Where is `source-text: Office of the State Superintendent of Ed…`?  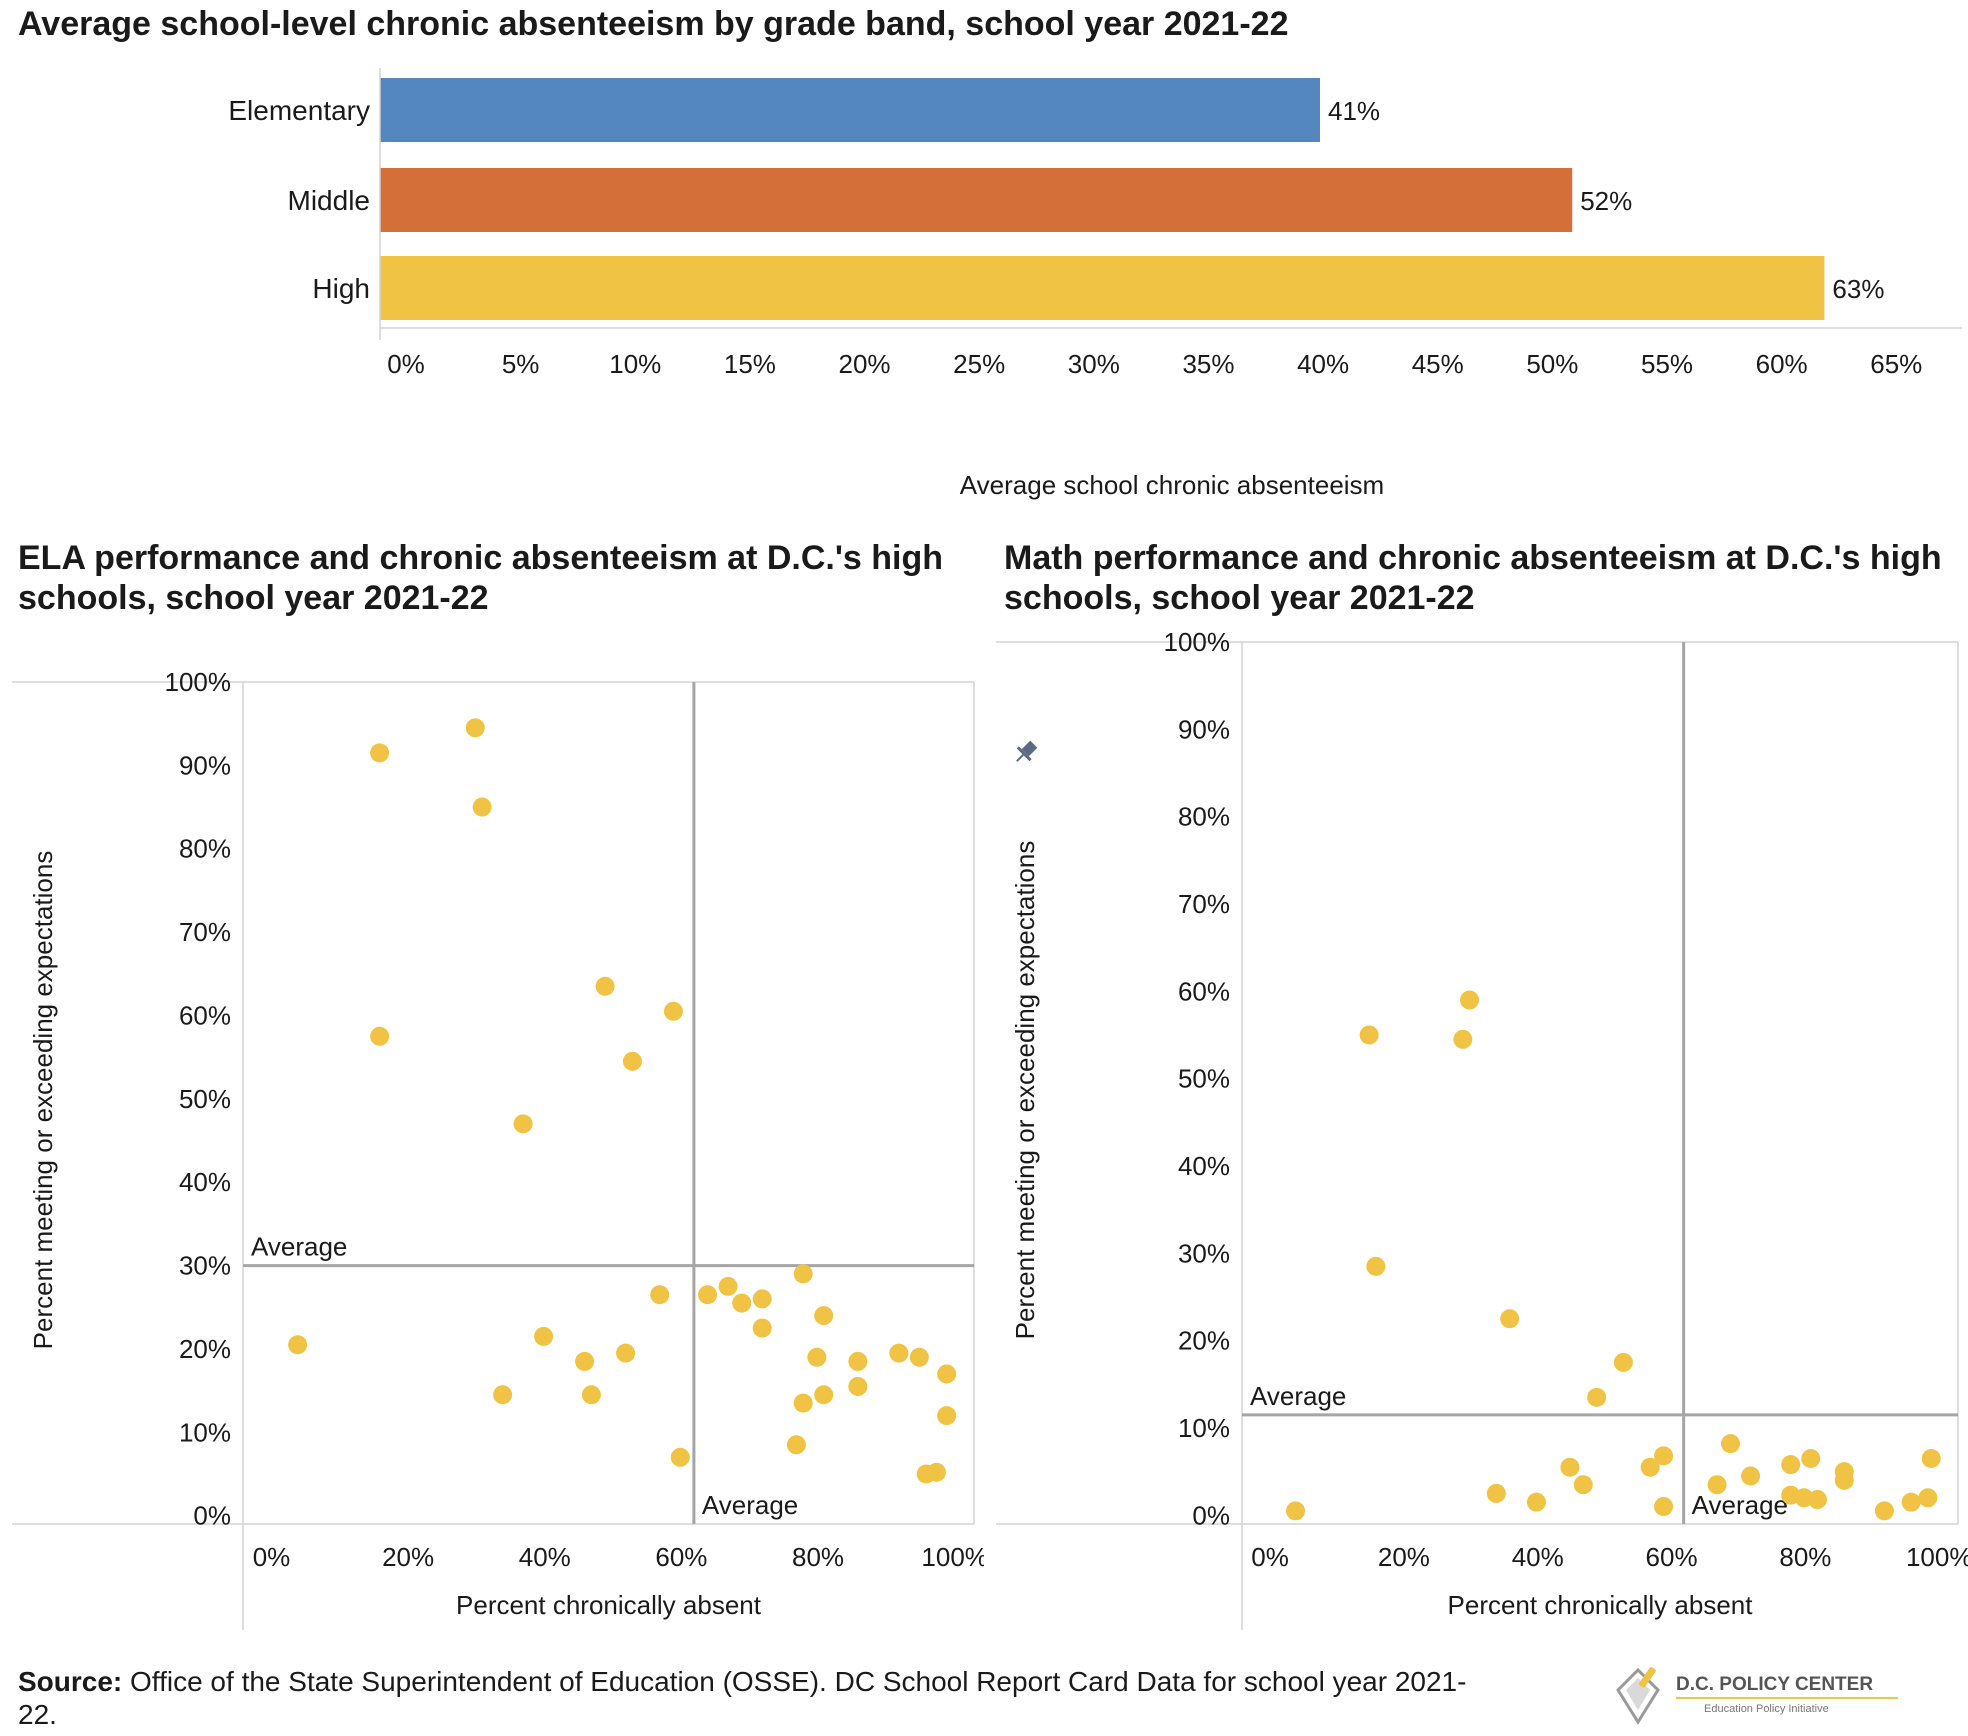 source-text: Office of the State Superintendent of Ed… is located at coordinates (742, 1698).